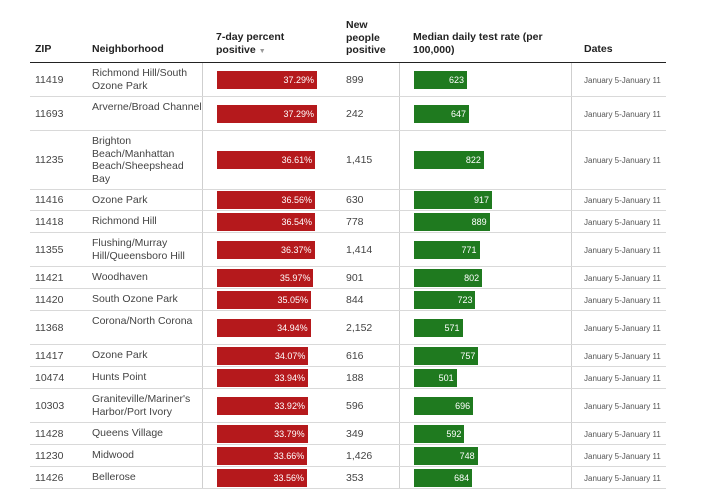 The width and height of the screenshot is (703, 499). What do you see at coordinates (49, 455) in the screenshot?
I see `zip-cell: 11230` at bounding box center [49, 455].